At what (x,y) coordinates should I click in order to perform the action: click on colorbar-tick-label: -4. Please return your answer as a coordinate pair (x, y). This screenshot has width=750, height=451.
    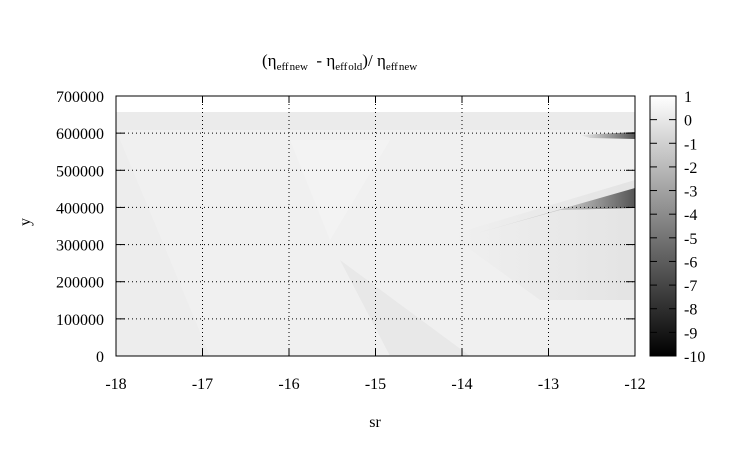
    Looking at the image, I should click on (690, 215).